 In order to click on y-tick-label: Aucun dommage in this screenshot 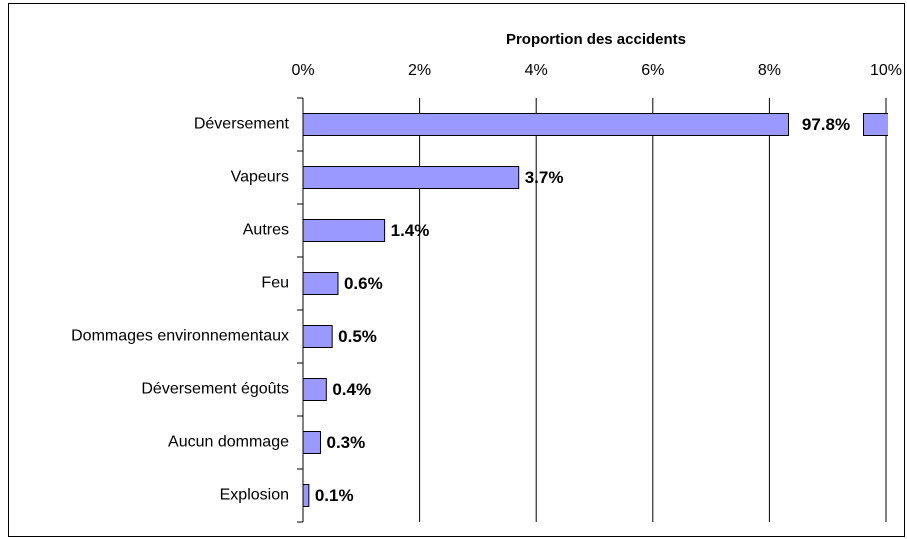, I will do `click(228, 442)`.